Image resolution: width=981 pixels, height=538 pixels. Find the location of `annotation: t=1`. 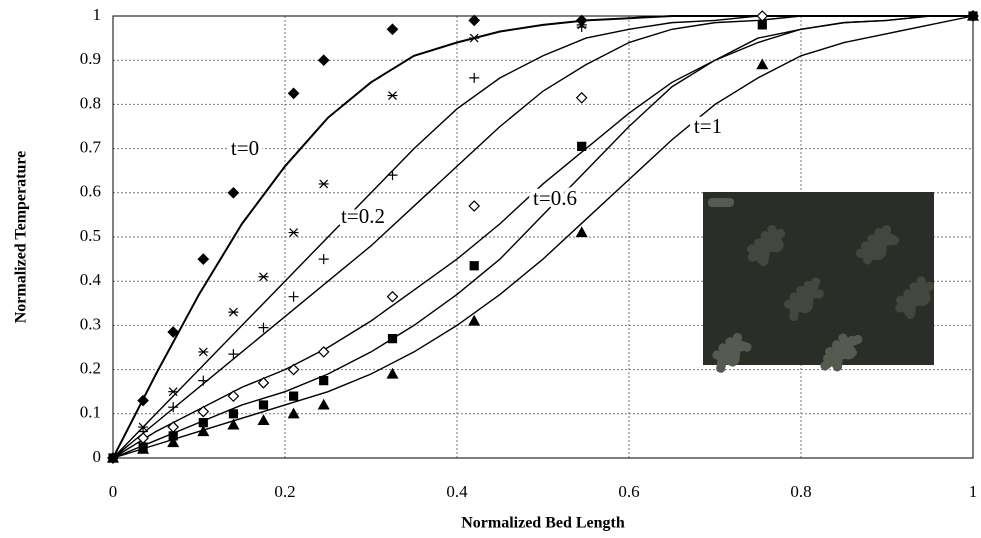

annotation: t=1 is located at coordinates (708, 126).